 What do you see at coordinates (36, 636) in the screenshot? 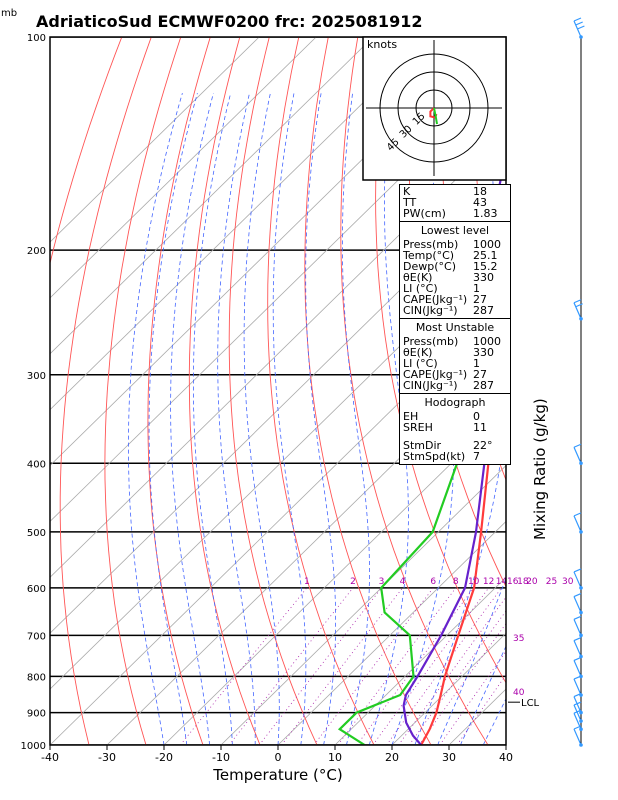
I see `pressure-tick-label: 700` at bounding box center [36, 636].